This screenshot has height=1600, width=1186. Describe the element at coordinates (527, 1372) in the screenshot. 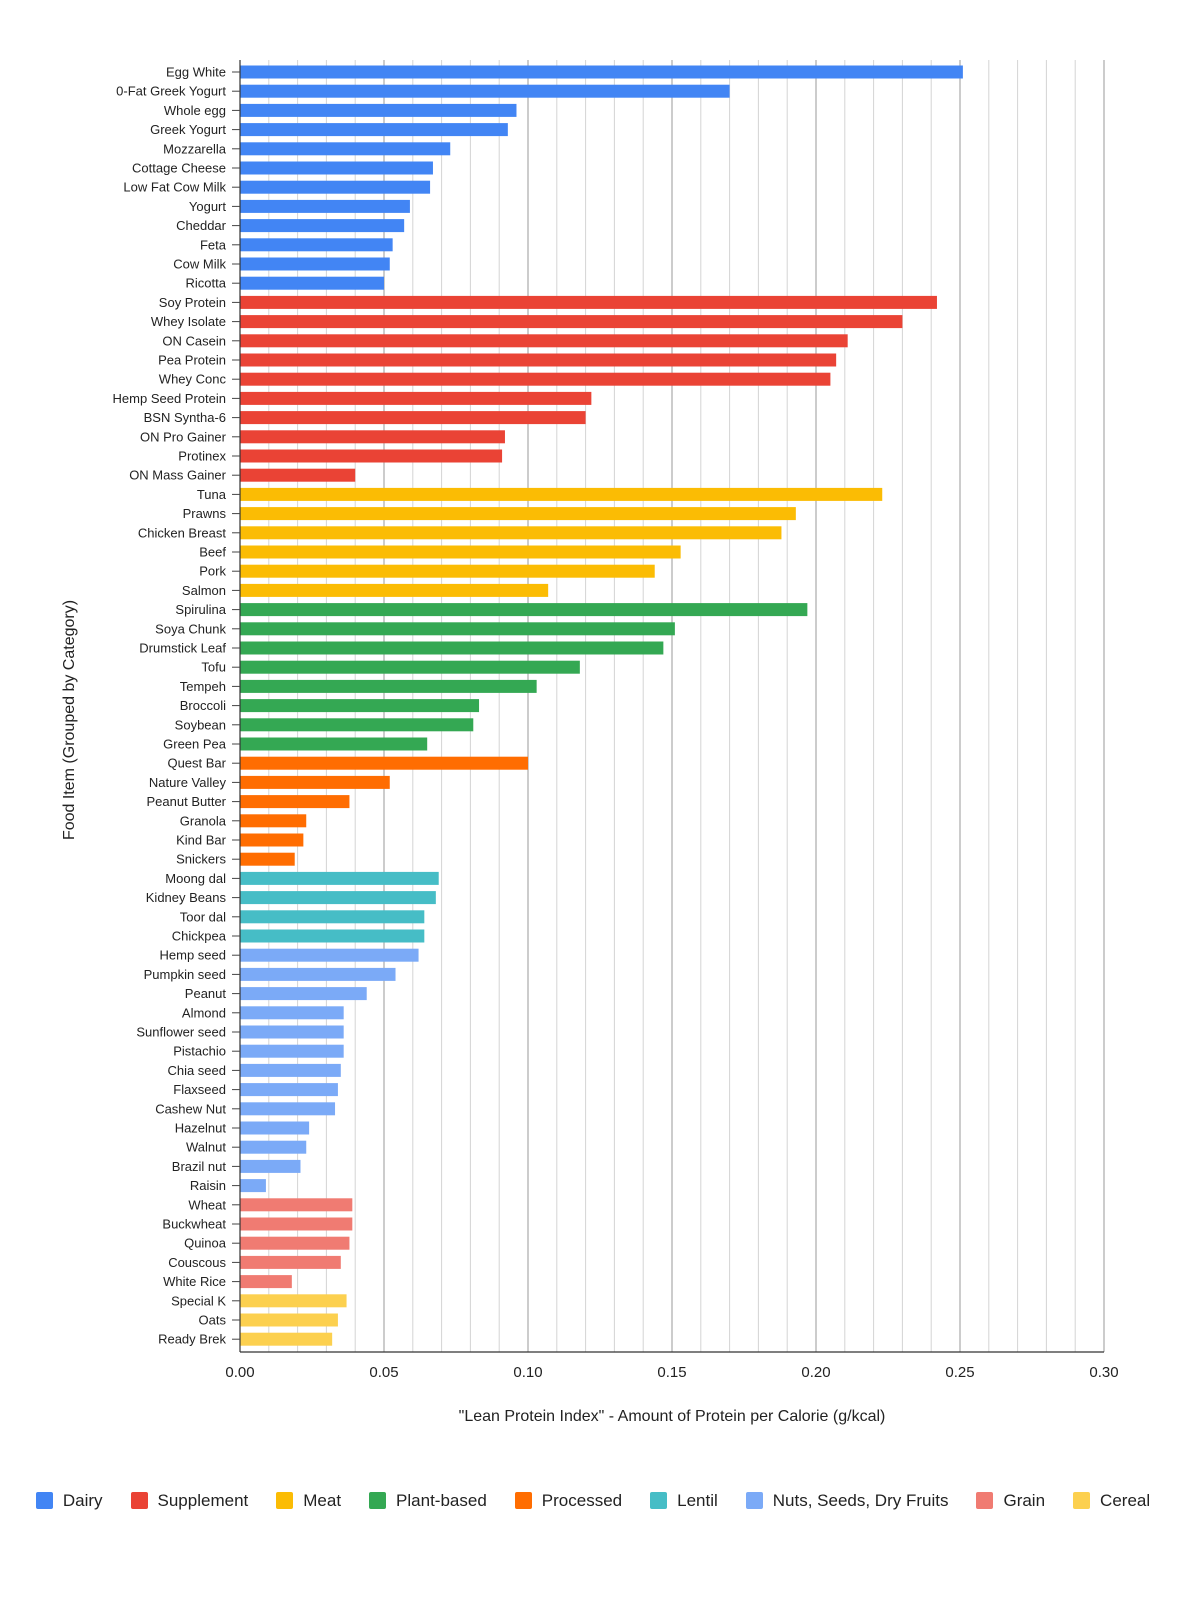

I see `x-tick-label: 0.10` at that location.